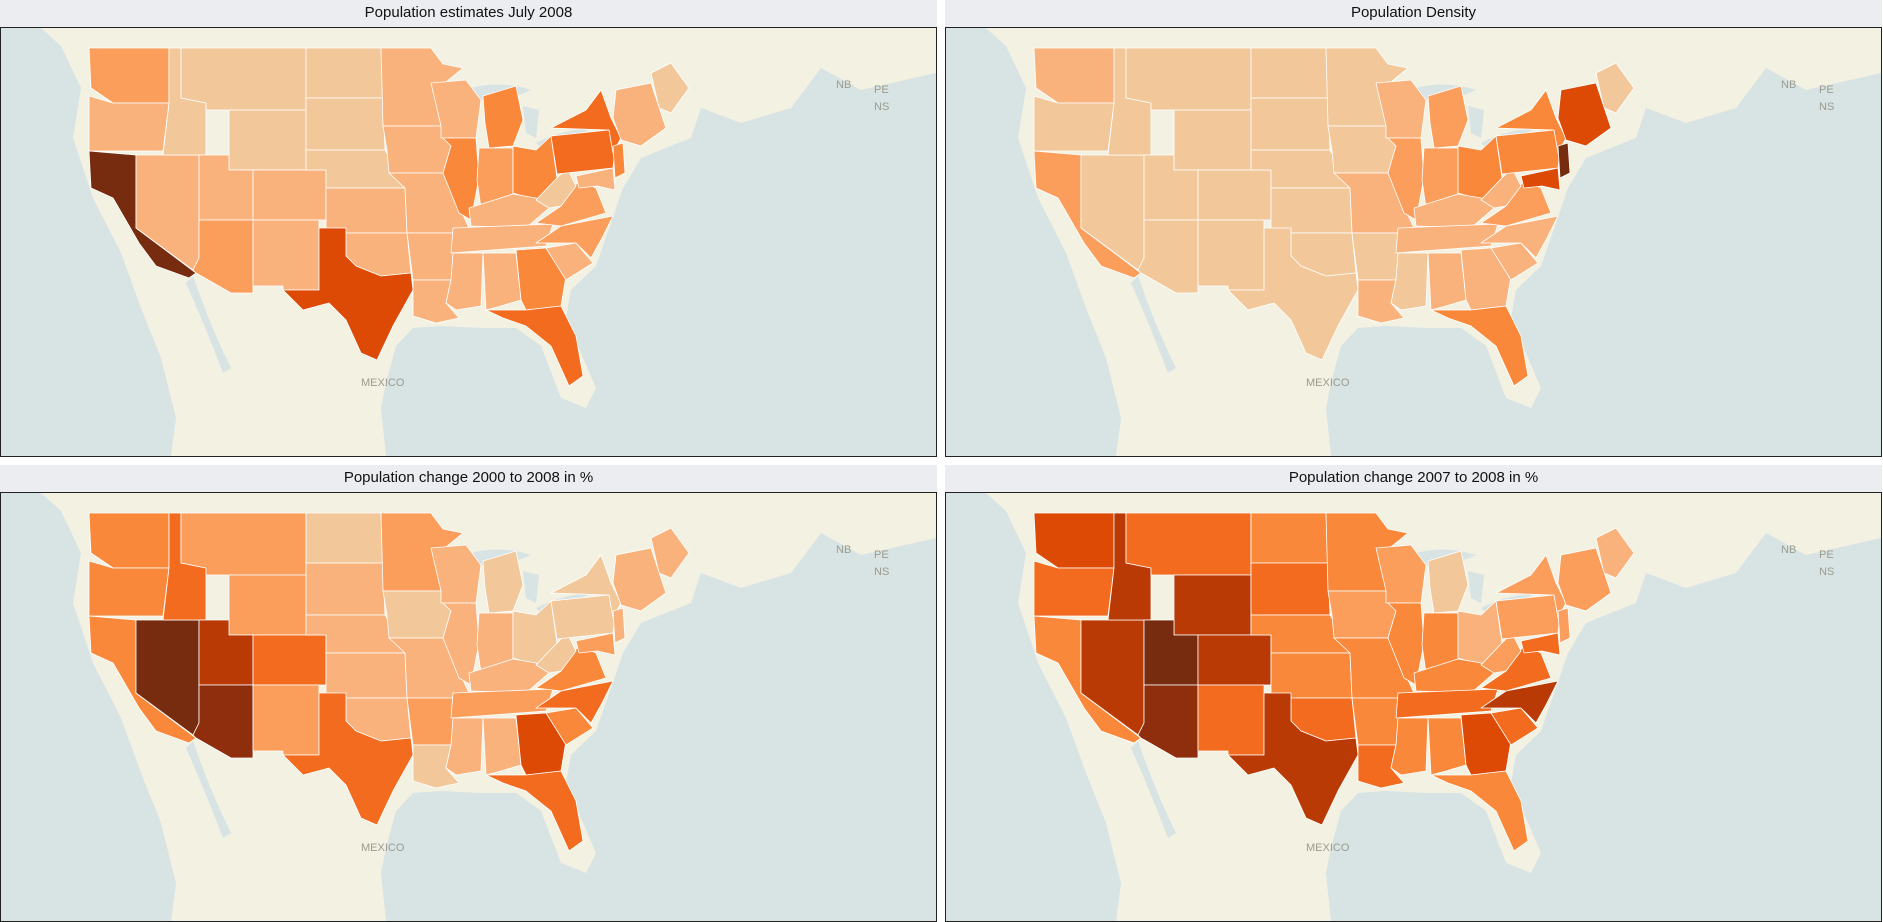 This screenshot has height=922, width=1883. Describe the element at coordinates (1413, 478) in the screenshot. I see `panel-title: Population change 2007 to 2008 in %` at that location.